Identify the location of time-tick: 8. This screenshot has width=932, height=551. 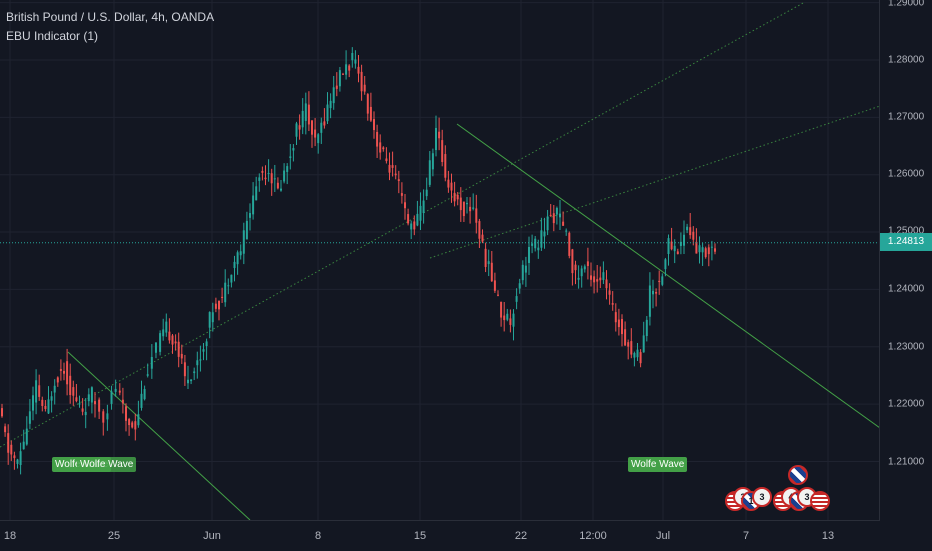
(318, 536).